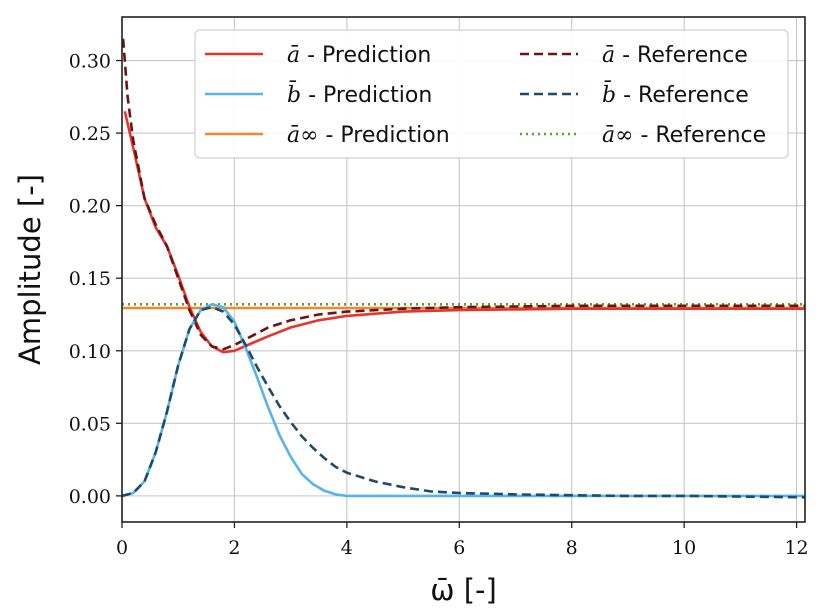 The image size is (818, 610). I want to click on y-tick-label: 0.10, so click(90, 352).